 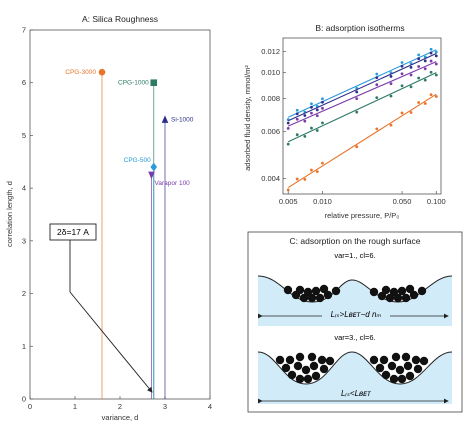 What do you see at coordinates (133, 83) in the screenshot?
I see `point-label: CPG-1000` at bounding box center [133, 83].